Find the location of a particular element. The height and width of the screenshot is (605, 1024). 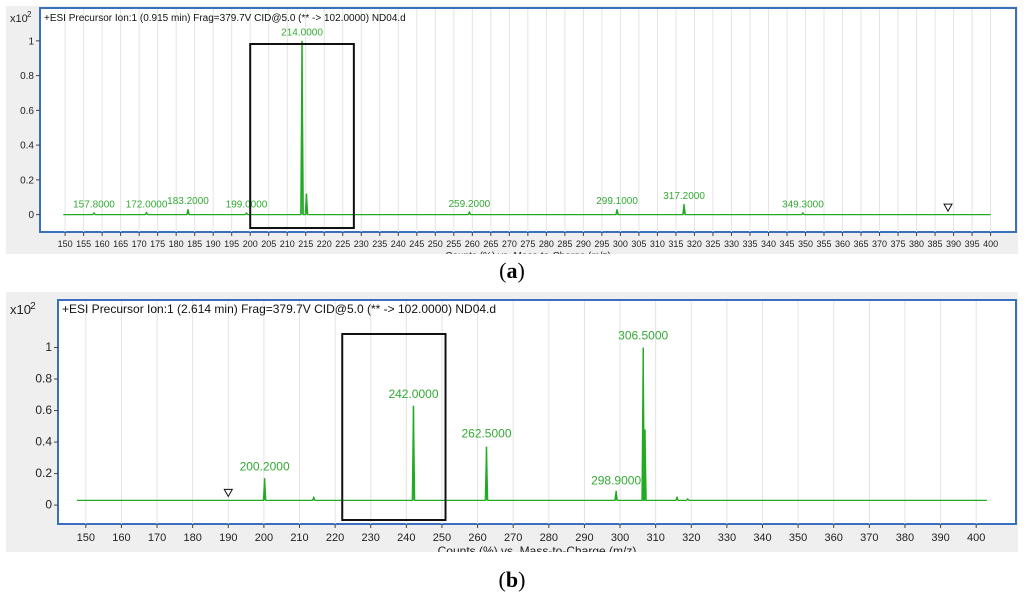

peak-label: 157.8000 is located at coordinates (94, 205).